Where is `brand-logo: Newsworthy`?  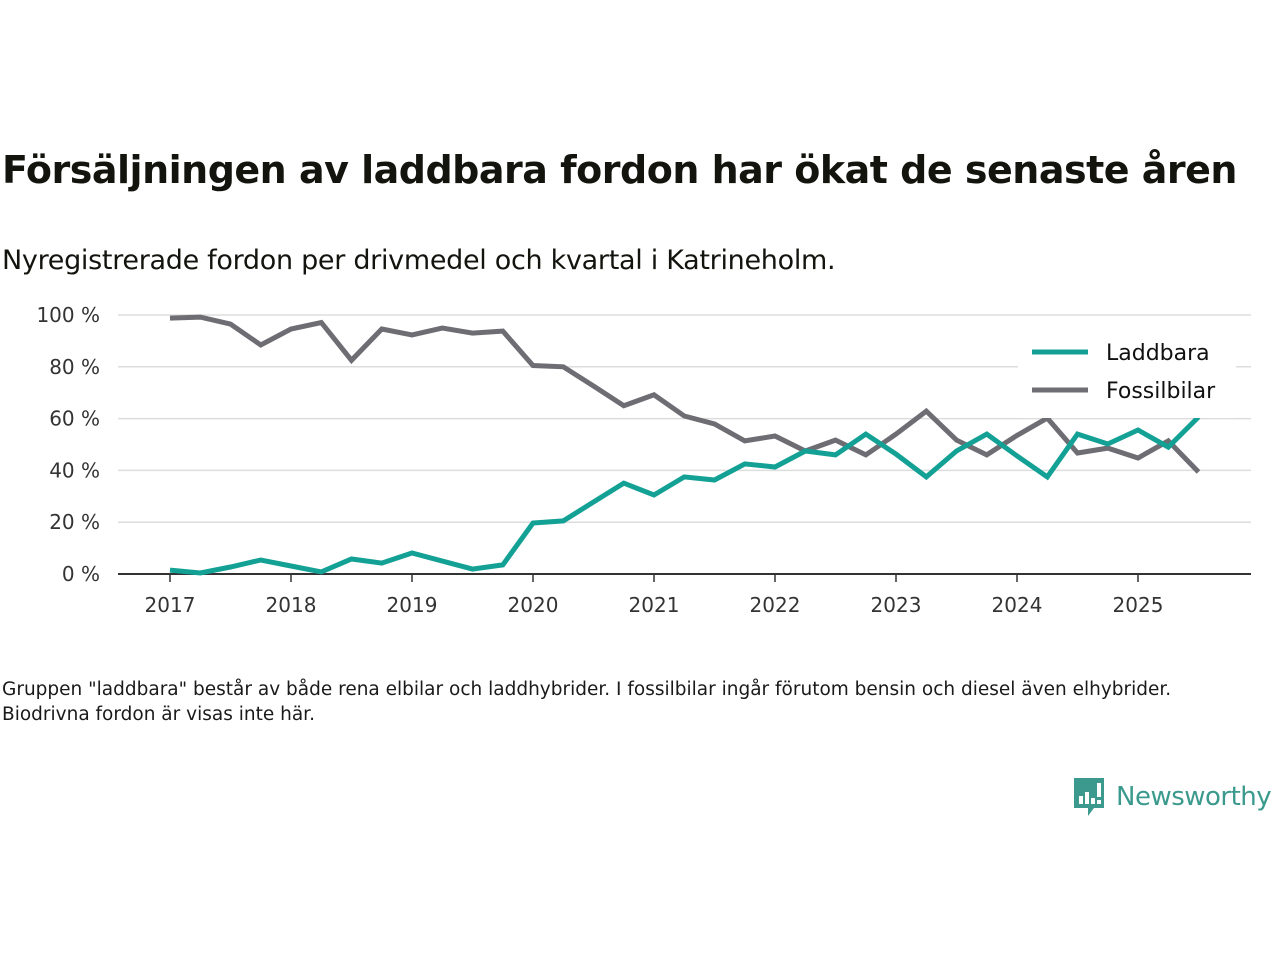 brand-logo: Newsworthy is located at coordinates (1172, 797).